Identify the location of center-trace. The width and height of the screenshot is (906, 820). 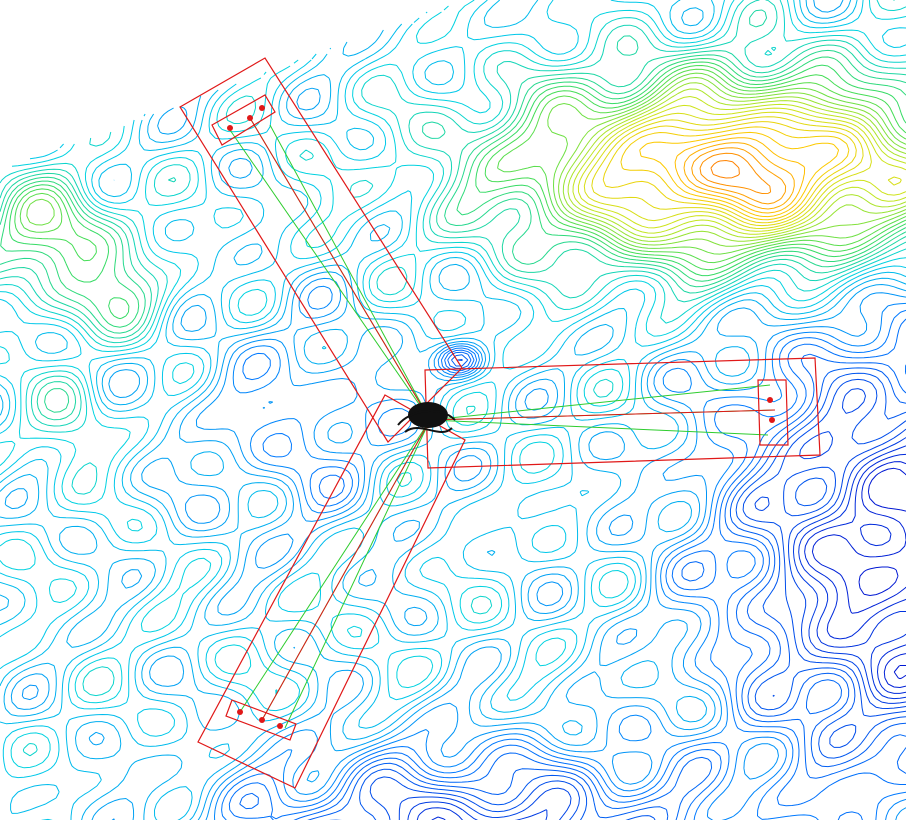
(426, 421).